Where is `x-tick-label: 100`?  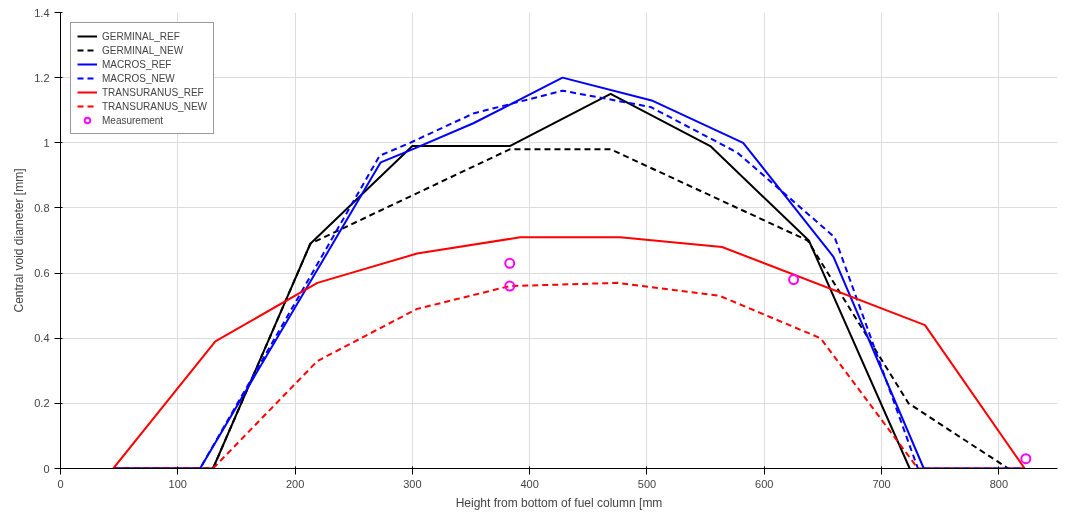
x-tick-label: 100 is located at coordinates (177, 483).